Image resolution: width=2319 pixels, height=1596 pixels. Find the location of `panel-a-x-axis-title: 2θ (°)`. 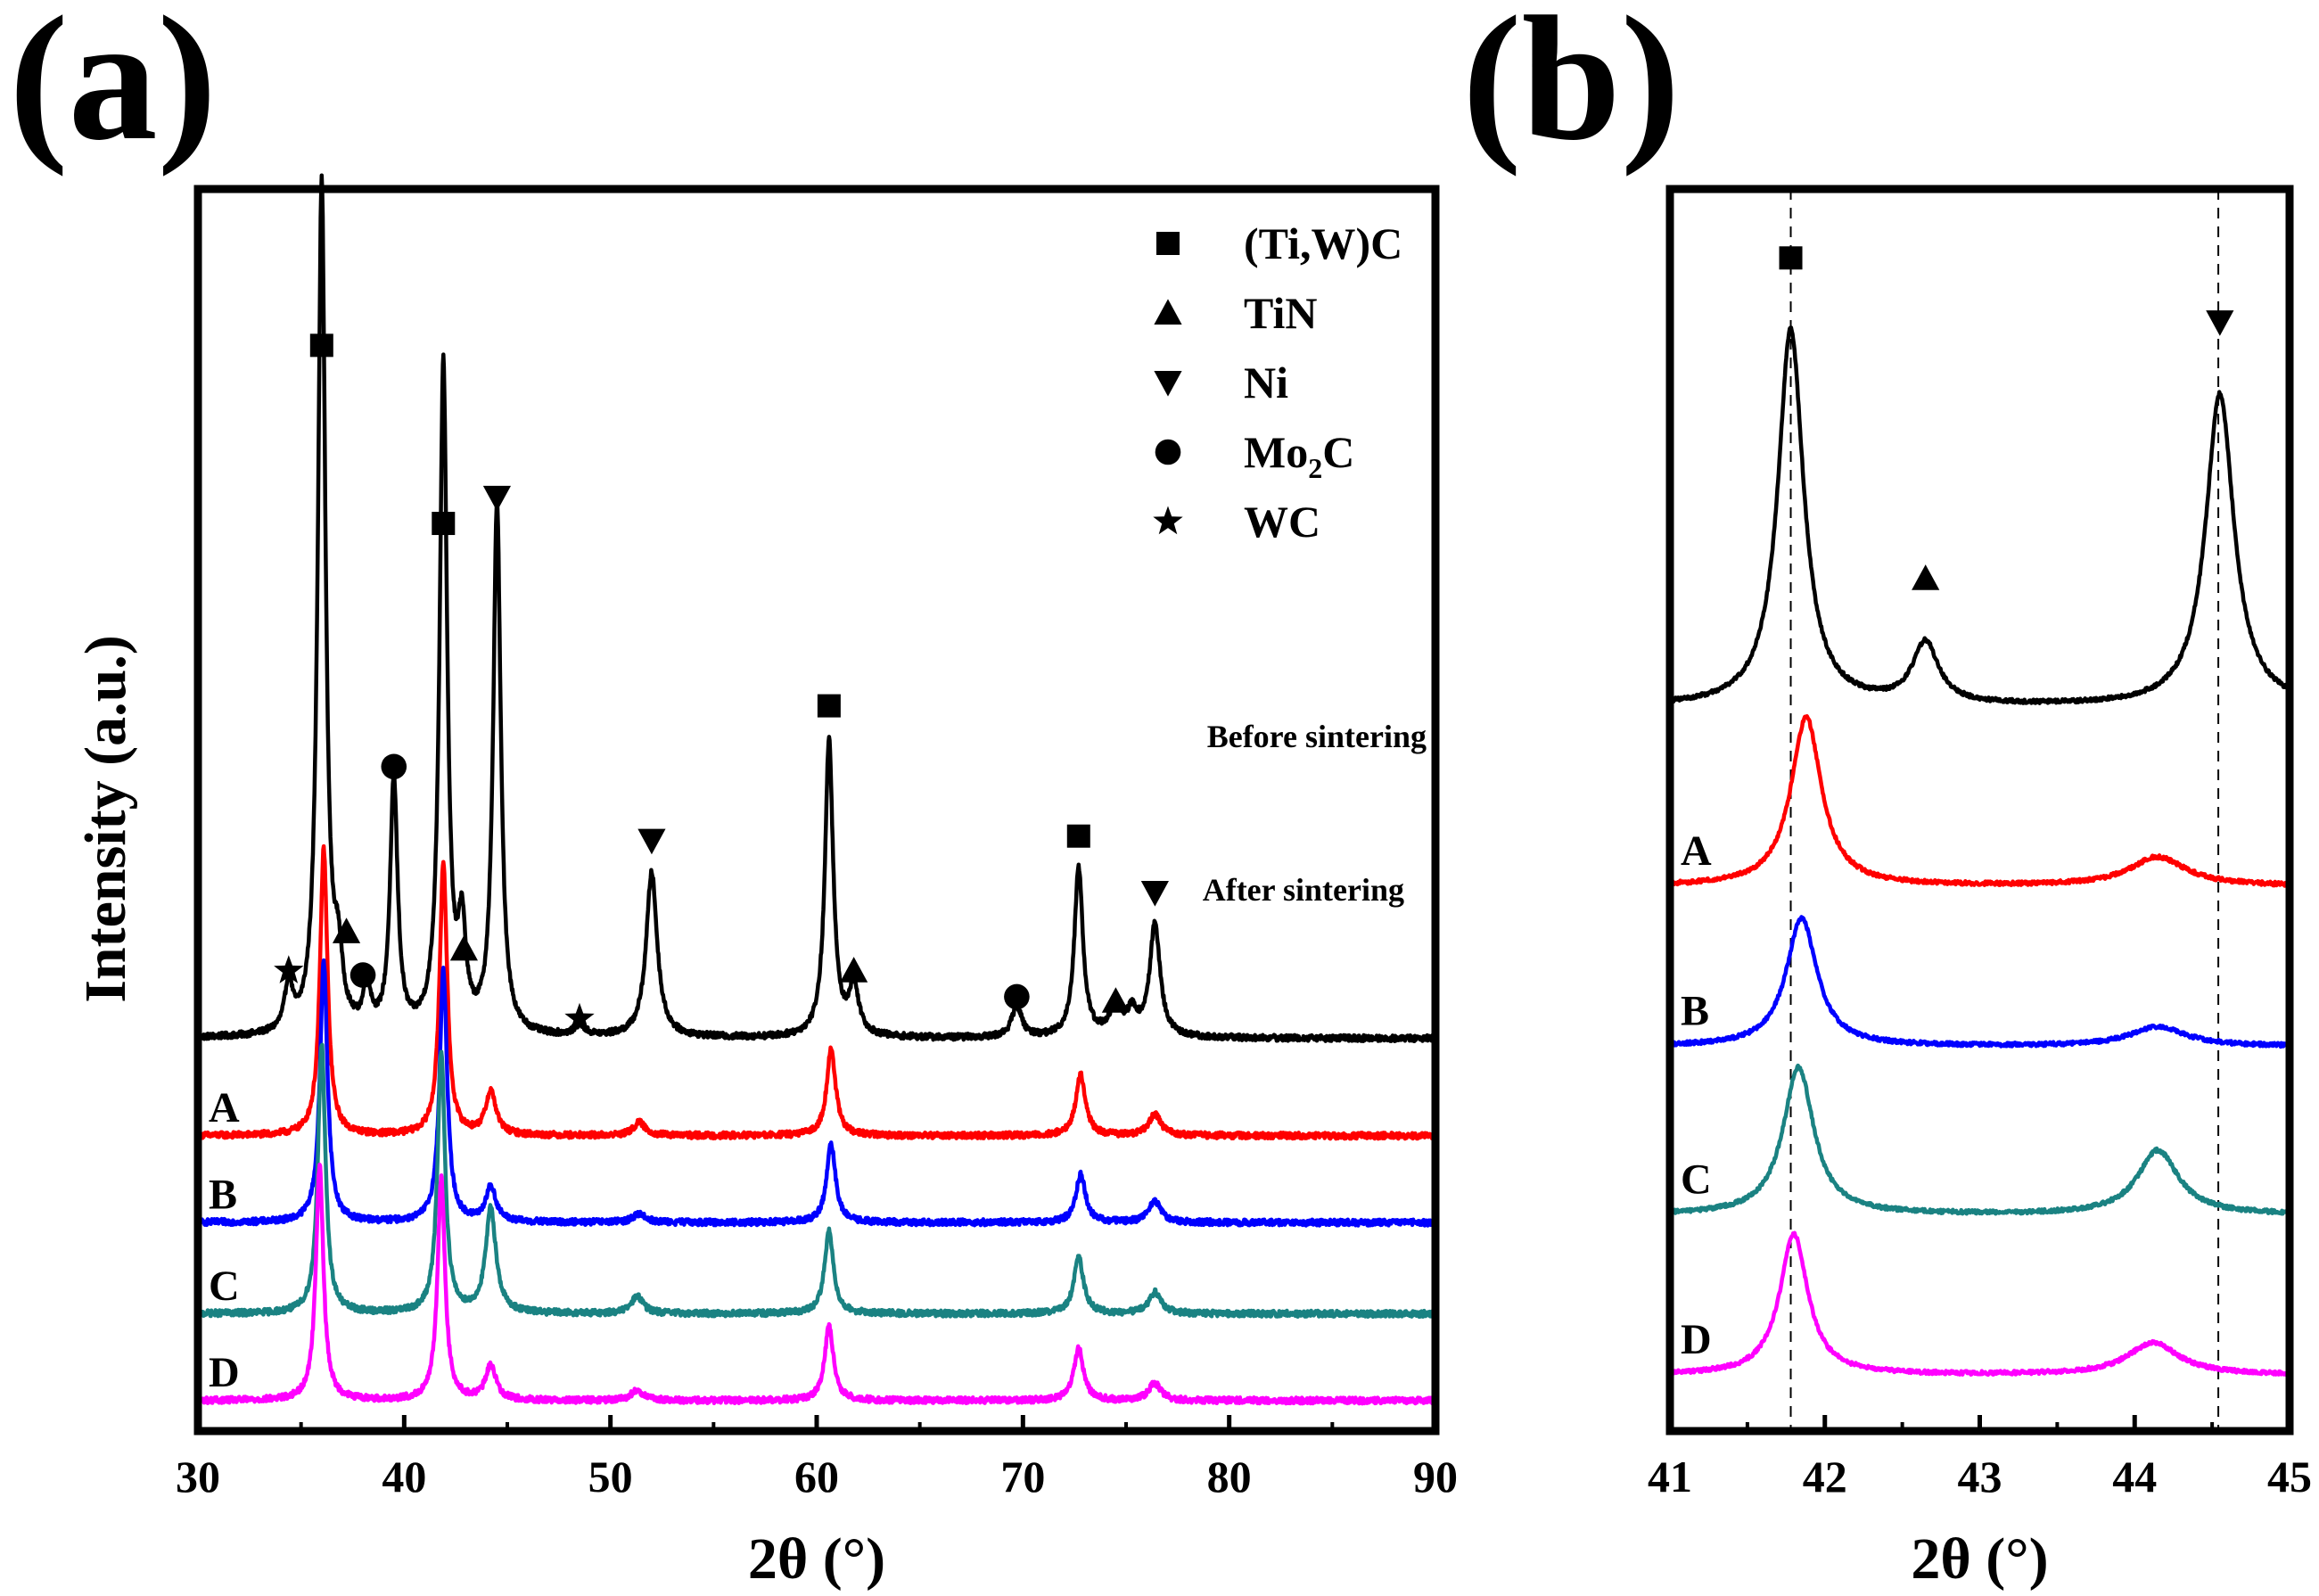

panel-a-x-axis-title: 2θ (°) is located at coordinates (816, 1559).